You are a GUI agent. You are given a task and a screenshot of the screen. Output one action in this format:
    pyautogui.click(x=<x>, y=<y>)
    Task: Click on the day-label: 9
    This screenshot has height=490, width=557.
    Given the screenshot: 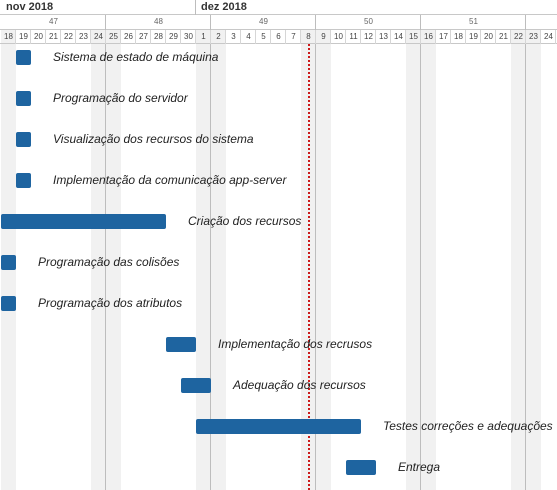 What is the action you would take?
    pyautogui.click(x=323, y=36)
    